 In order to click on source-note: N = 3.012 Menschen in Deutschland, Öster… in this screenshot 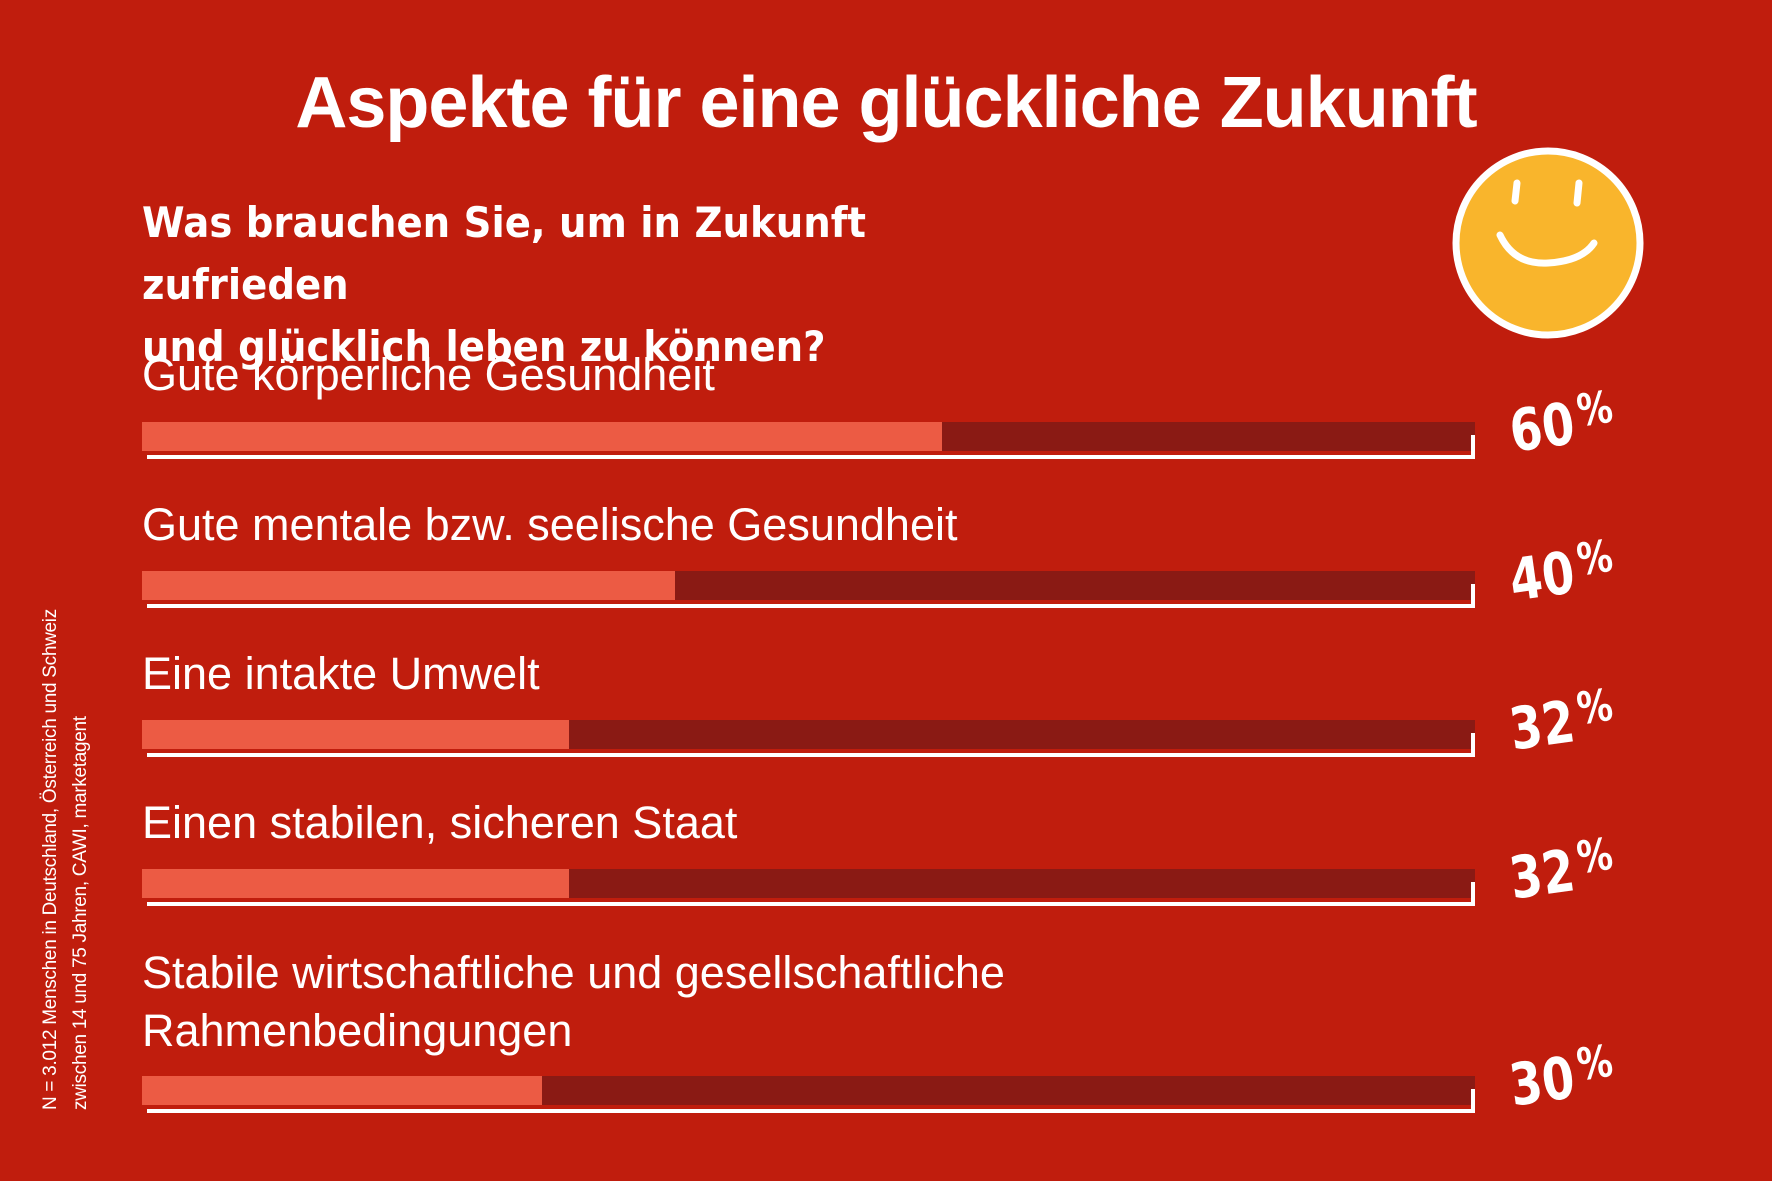, I will do `click(66, 859)`.